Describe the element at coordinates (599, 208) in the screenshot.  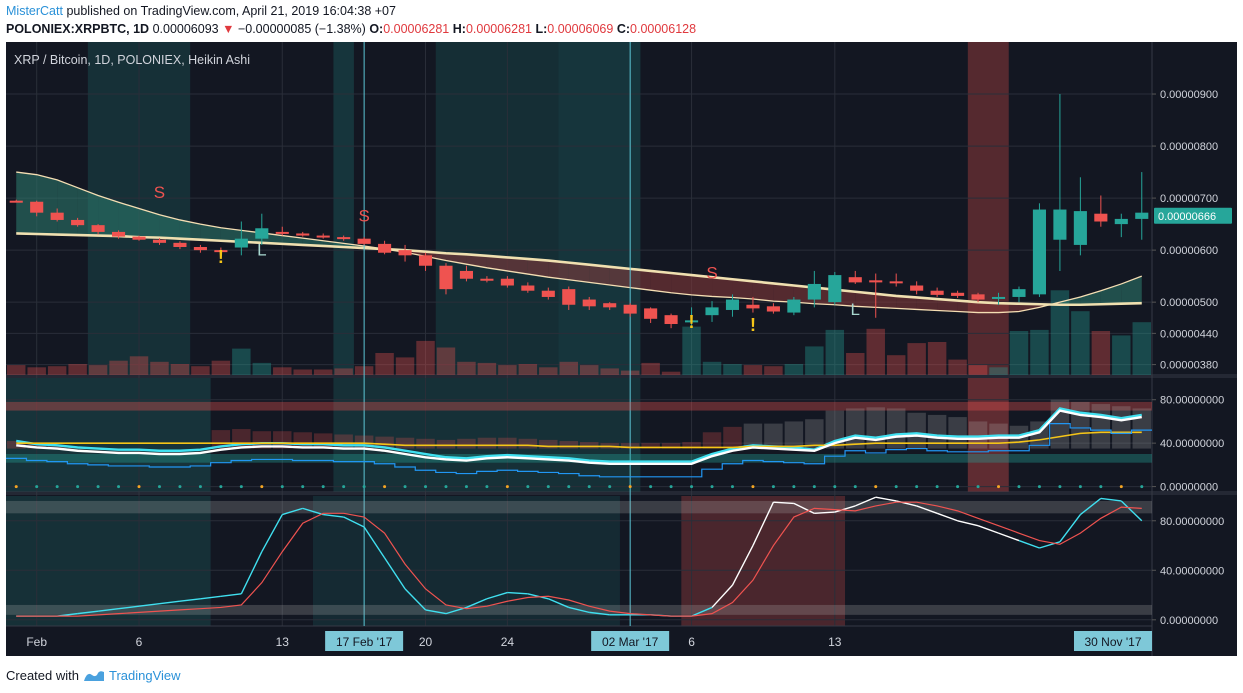
I see `signal-band` at that location.